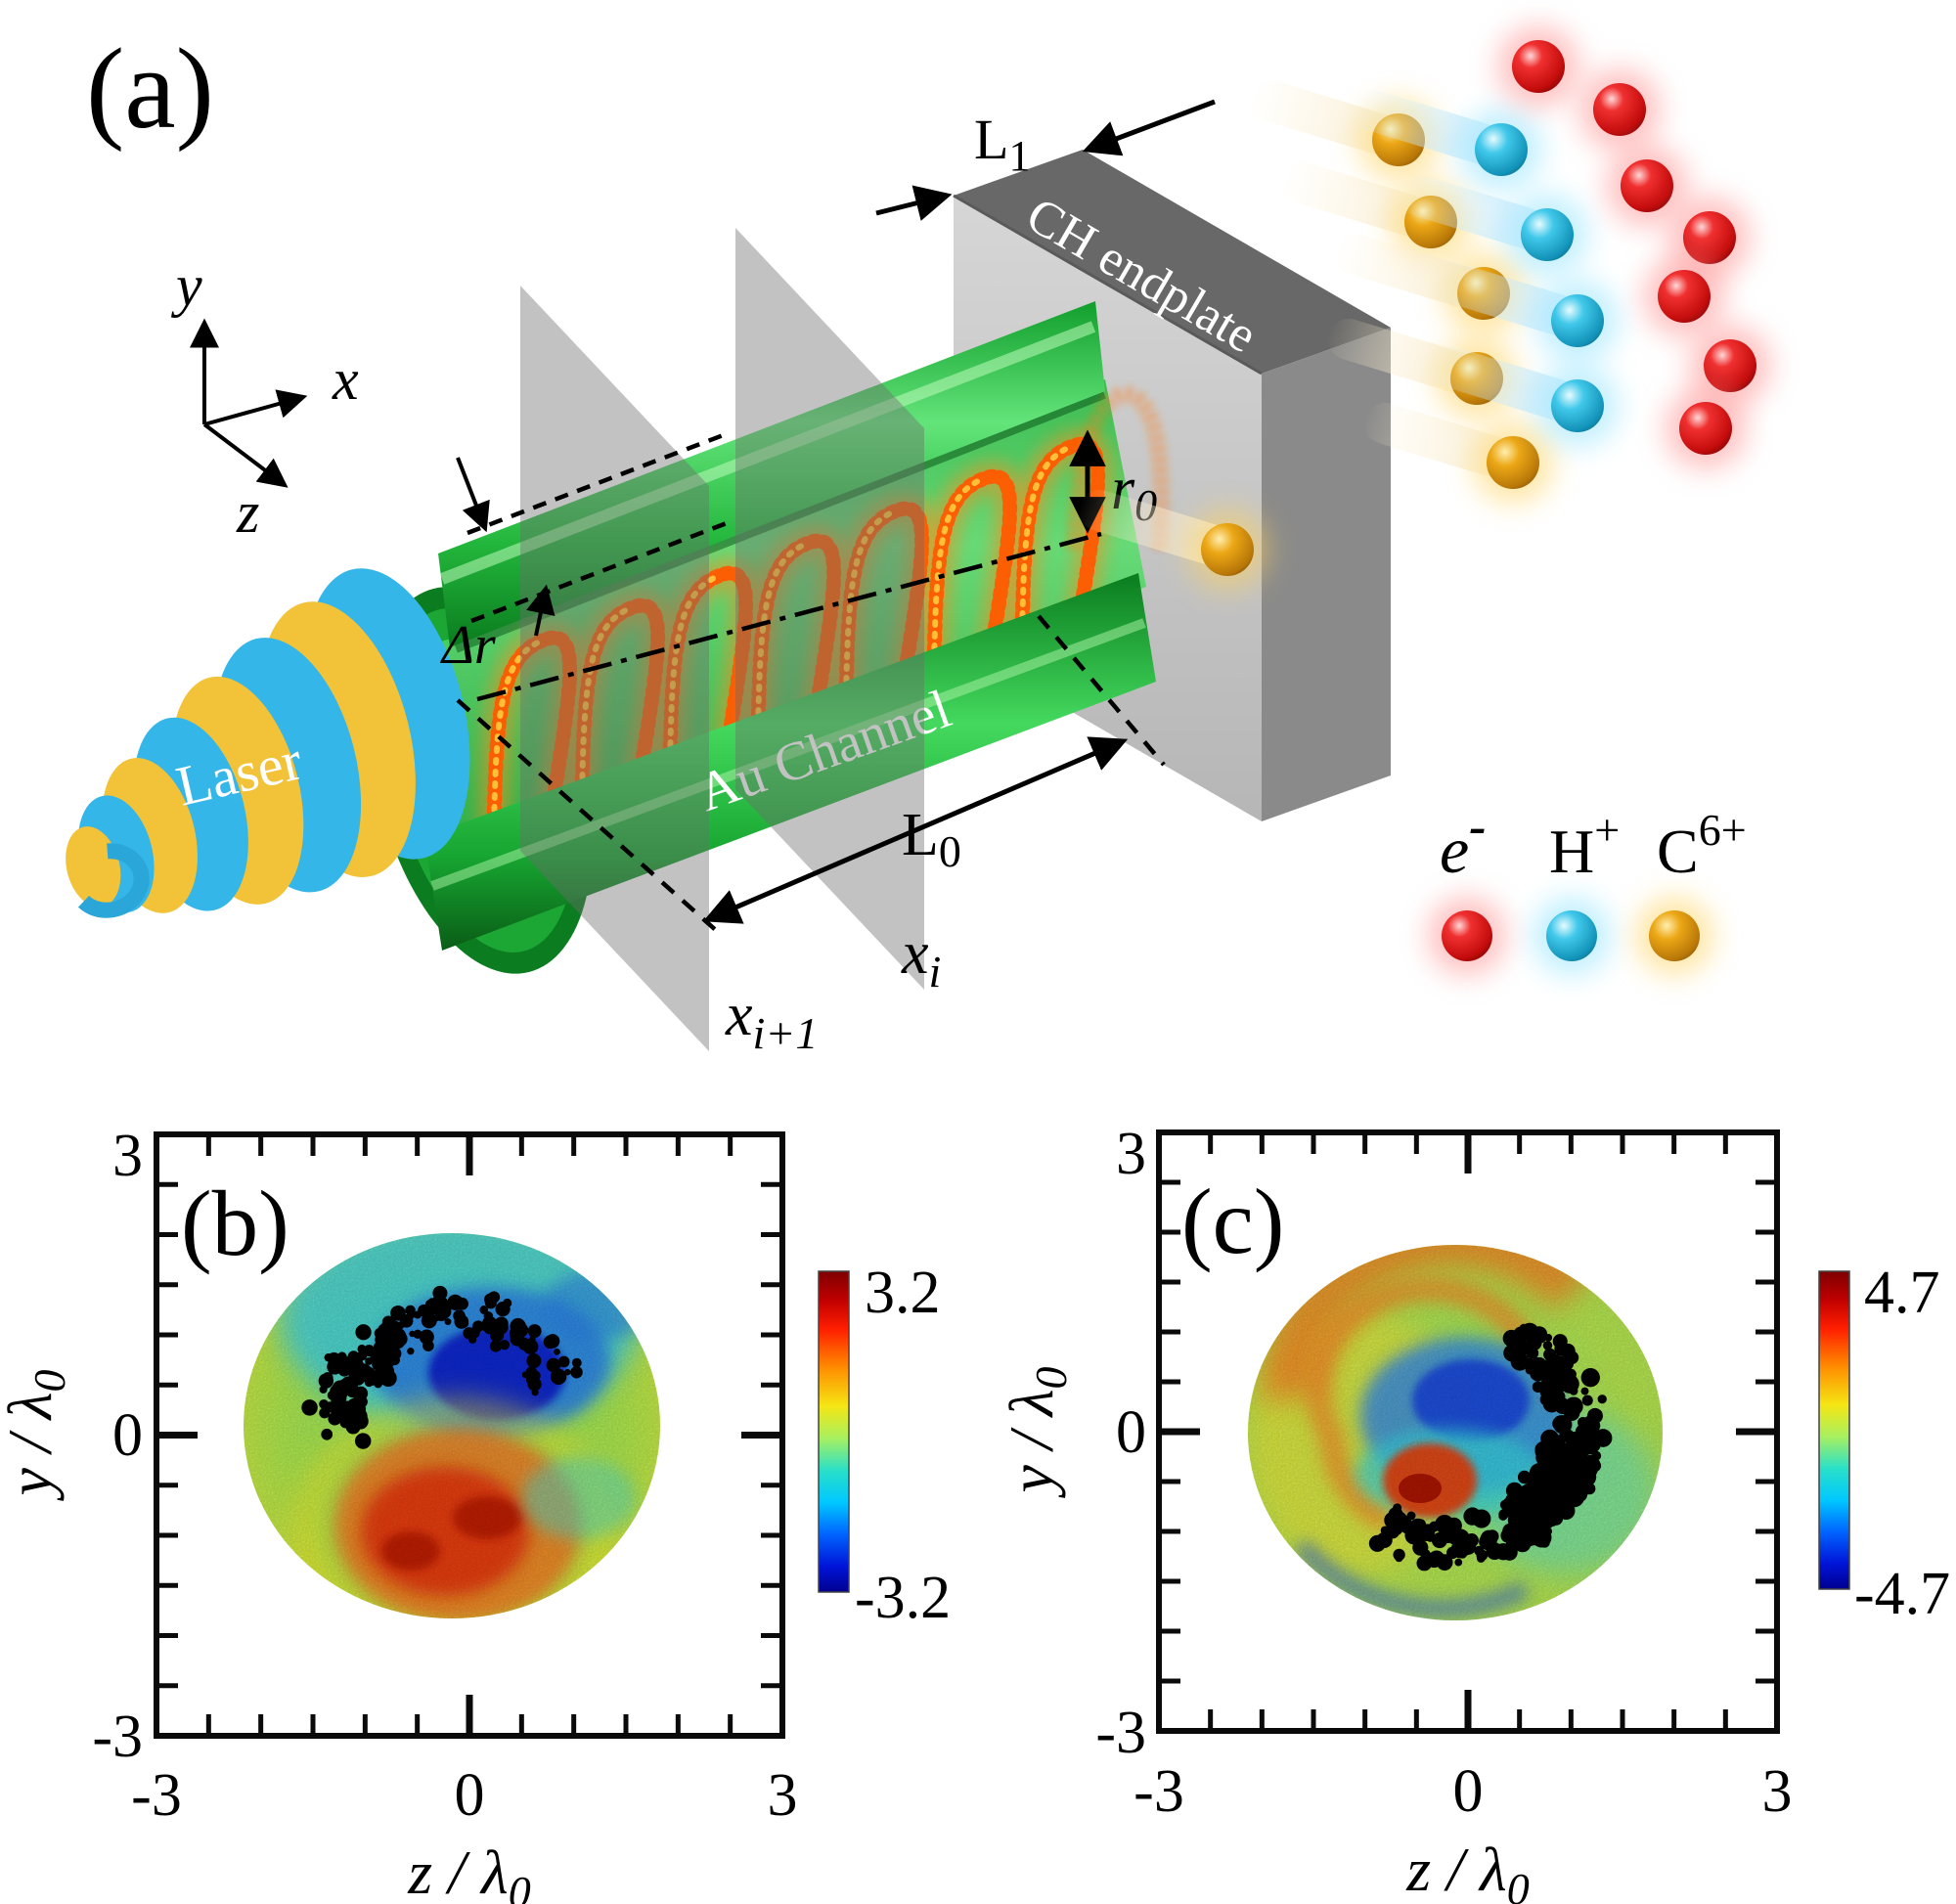 This screenshot has height=1904, width=1956. What do you see at coordinates (1467, 936) in the screenshot?
I see `legend-electron` at bounding box center [1467, 936].